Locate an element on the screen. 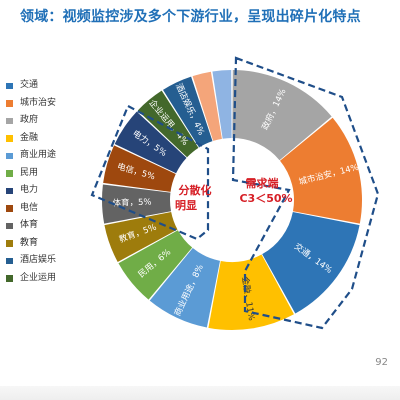  legend-item: 酒店娱乐 is located at coordinates (44, 261).